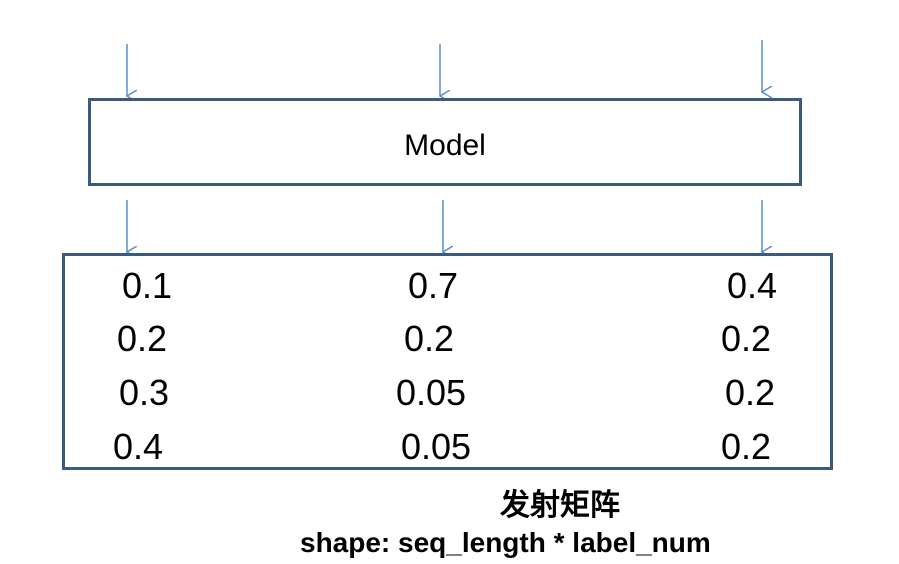 The image size is (899, 564). What do you see at coordinates (445, 145) in the screenshot?
I see `model-label: Model` at bounding box center [445, 145].